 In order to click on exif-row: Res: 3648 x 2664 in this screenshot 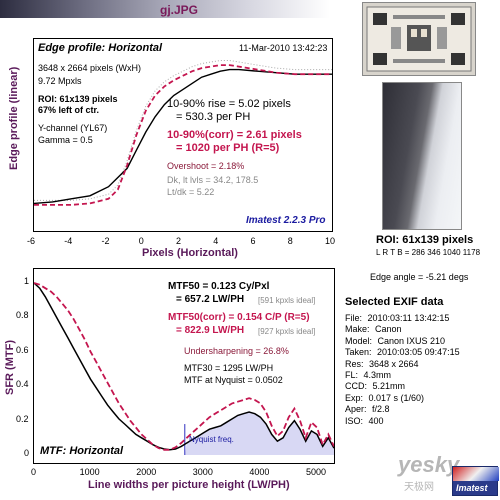, I will do `click(382, 364)`.